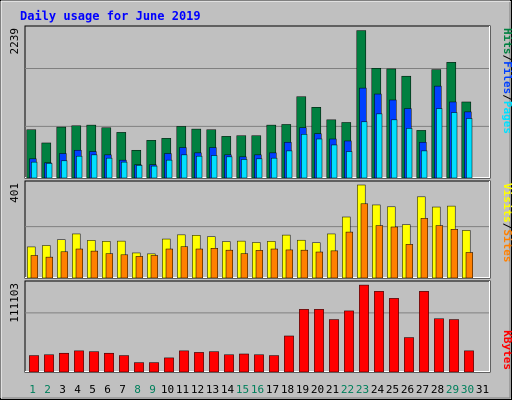 The image size is (512, 404). Describe the element at coordinates (407, 389) in the screenshot. I see `x-tick-label-26: 26` at that location.